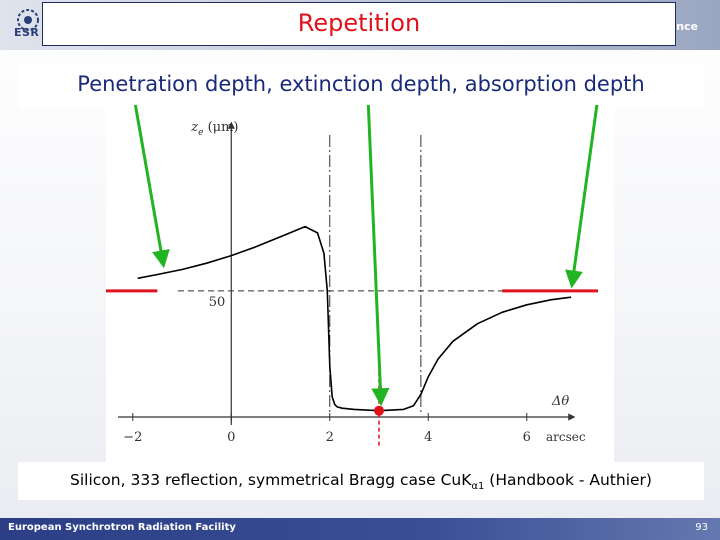  I want to click on extinction-depth-dot, so click(379, 410).